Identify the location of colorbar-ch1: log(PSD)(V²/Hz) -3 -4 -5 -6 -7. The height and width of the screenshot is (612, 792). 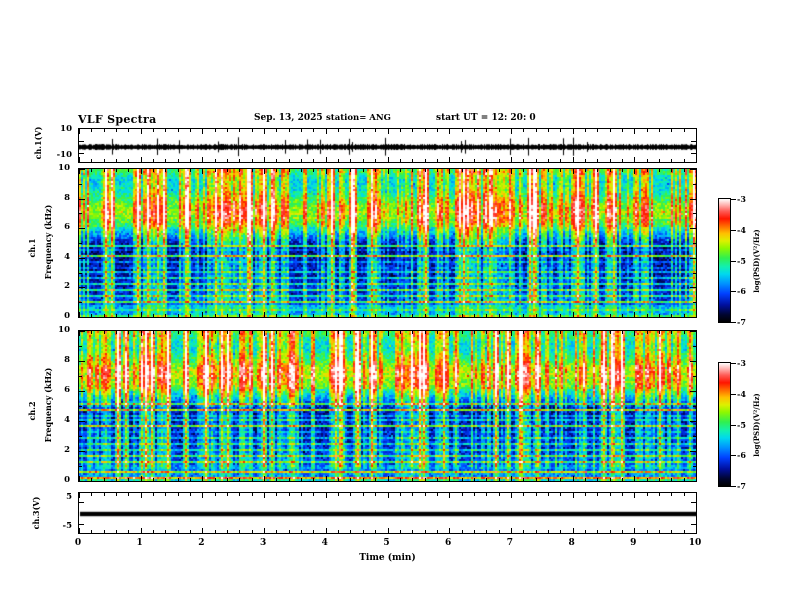
(748, 260).